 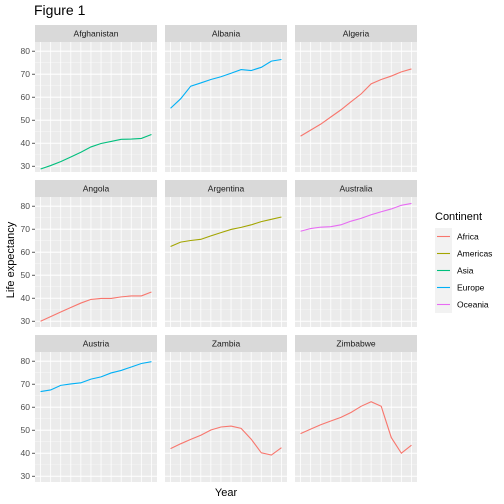 I want to click on x-axis-title: Year, so click(x=226, y=493).